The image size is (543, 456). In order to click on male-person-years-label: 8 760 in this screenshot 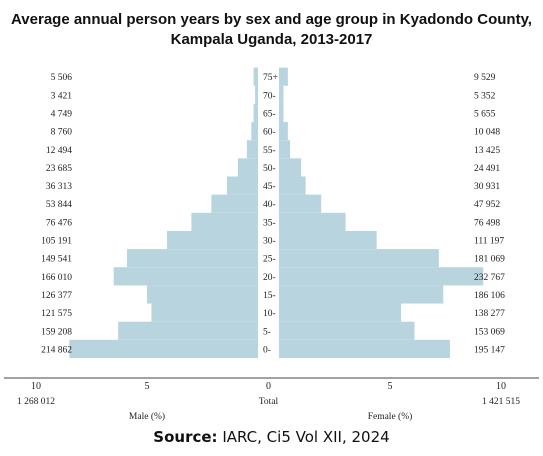, I will do `click(62, 133)`.